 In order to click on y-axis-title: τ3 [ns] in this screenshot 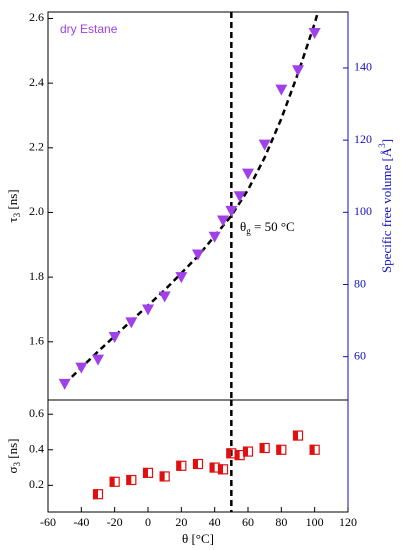, I will do `click(13, 205)`.